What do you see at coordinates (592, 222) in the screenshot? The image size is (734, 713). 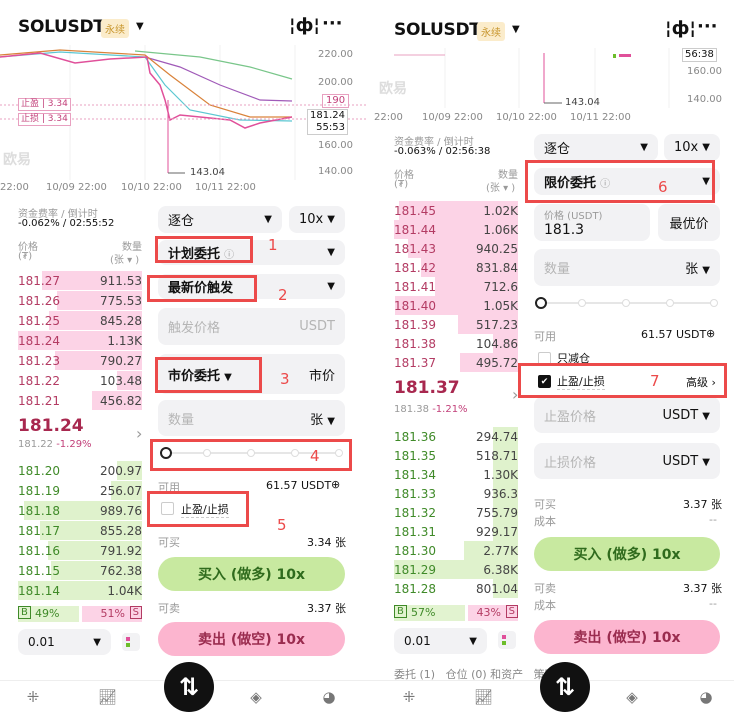 I see `price-input: 价格 (USDT) 181.3` at bounding box center [592, 222].